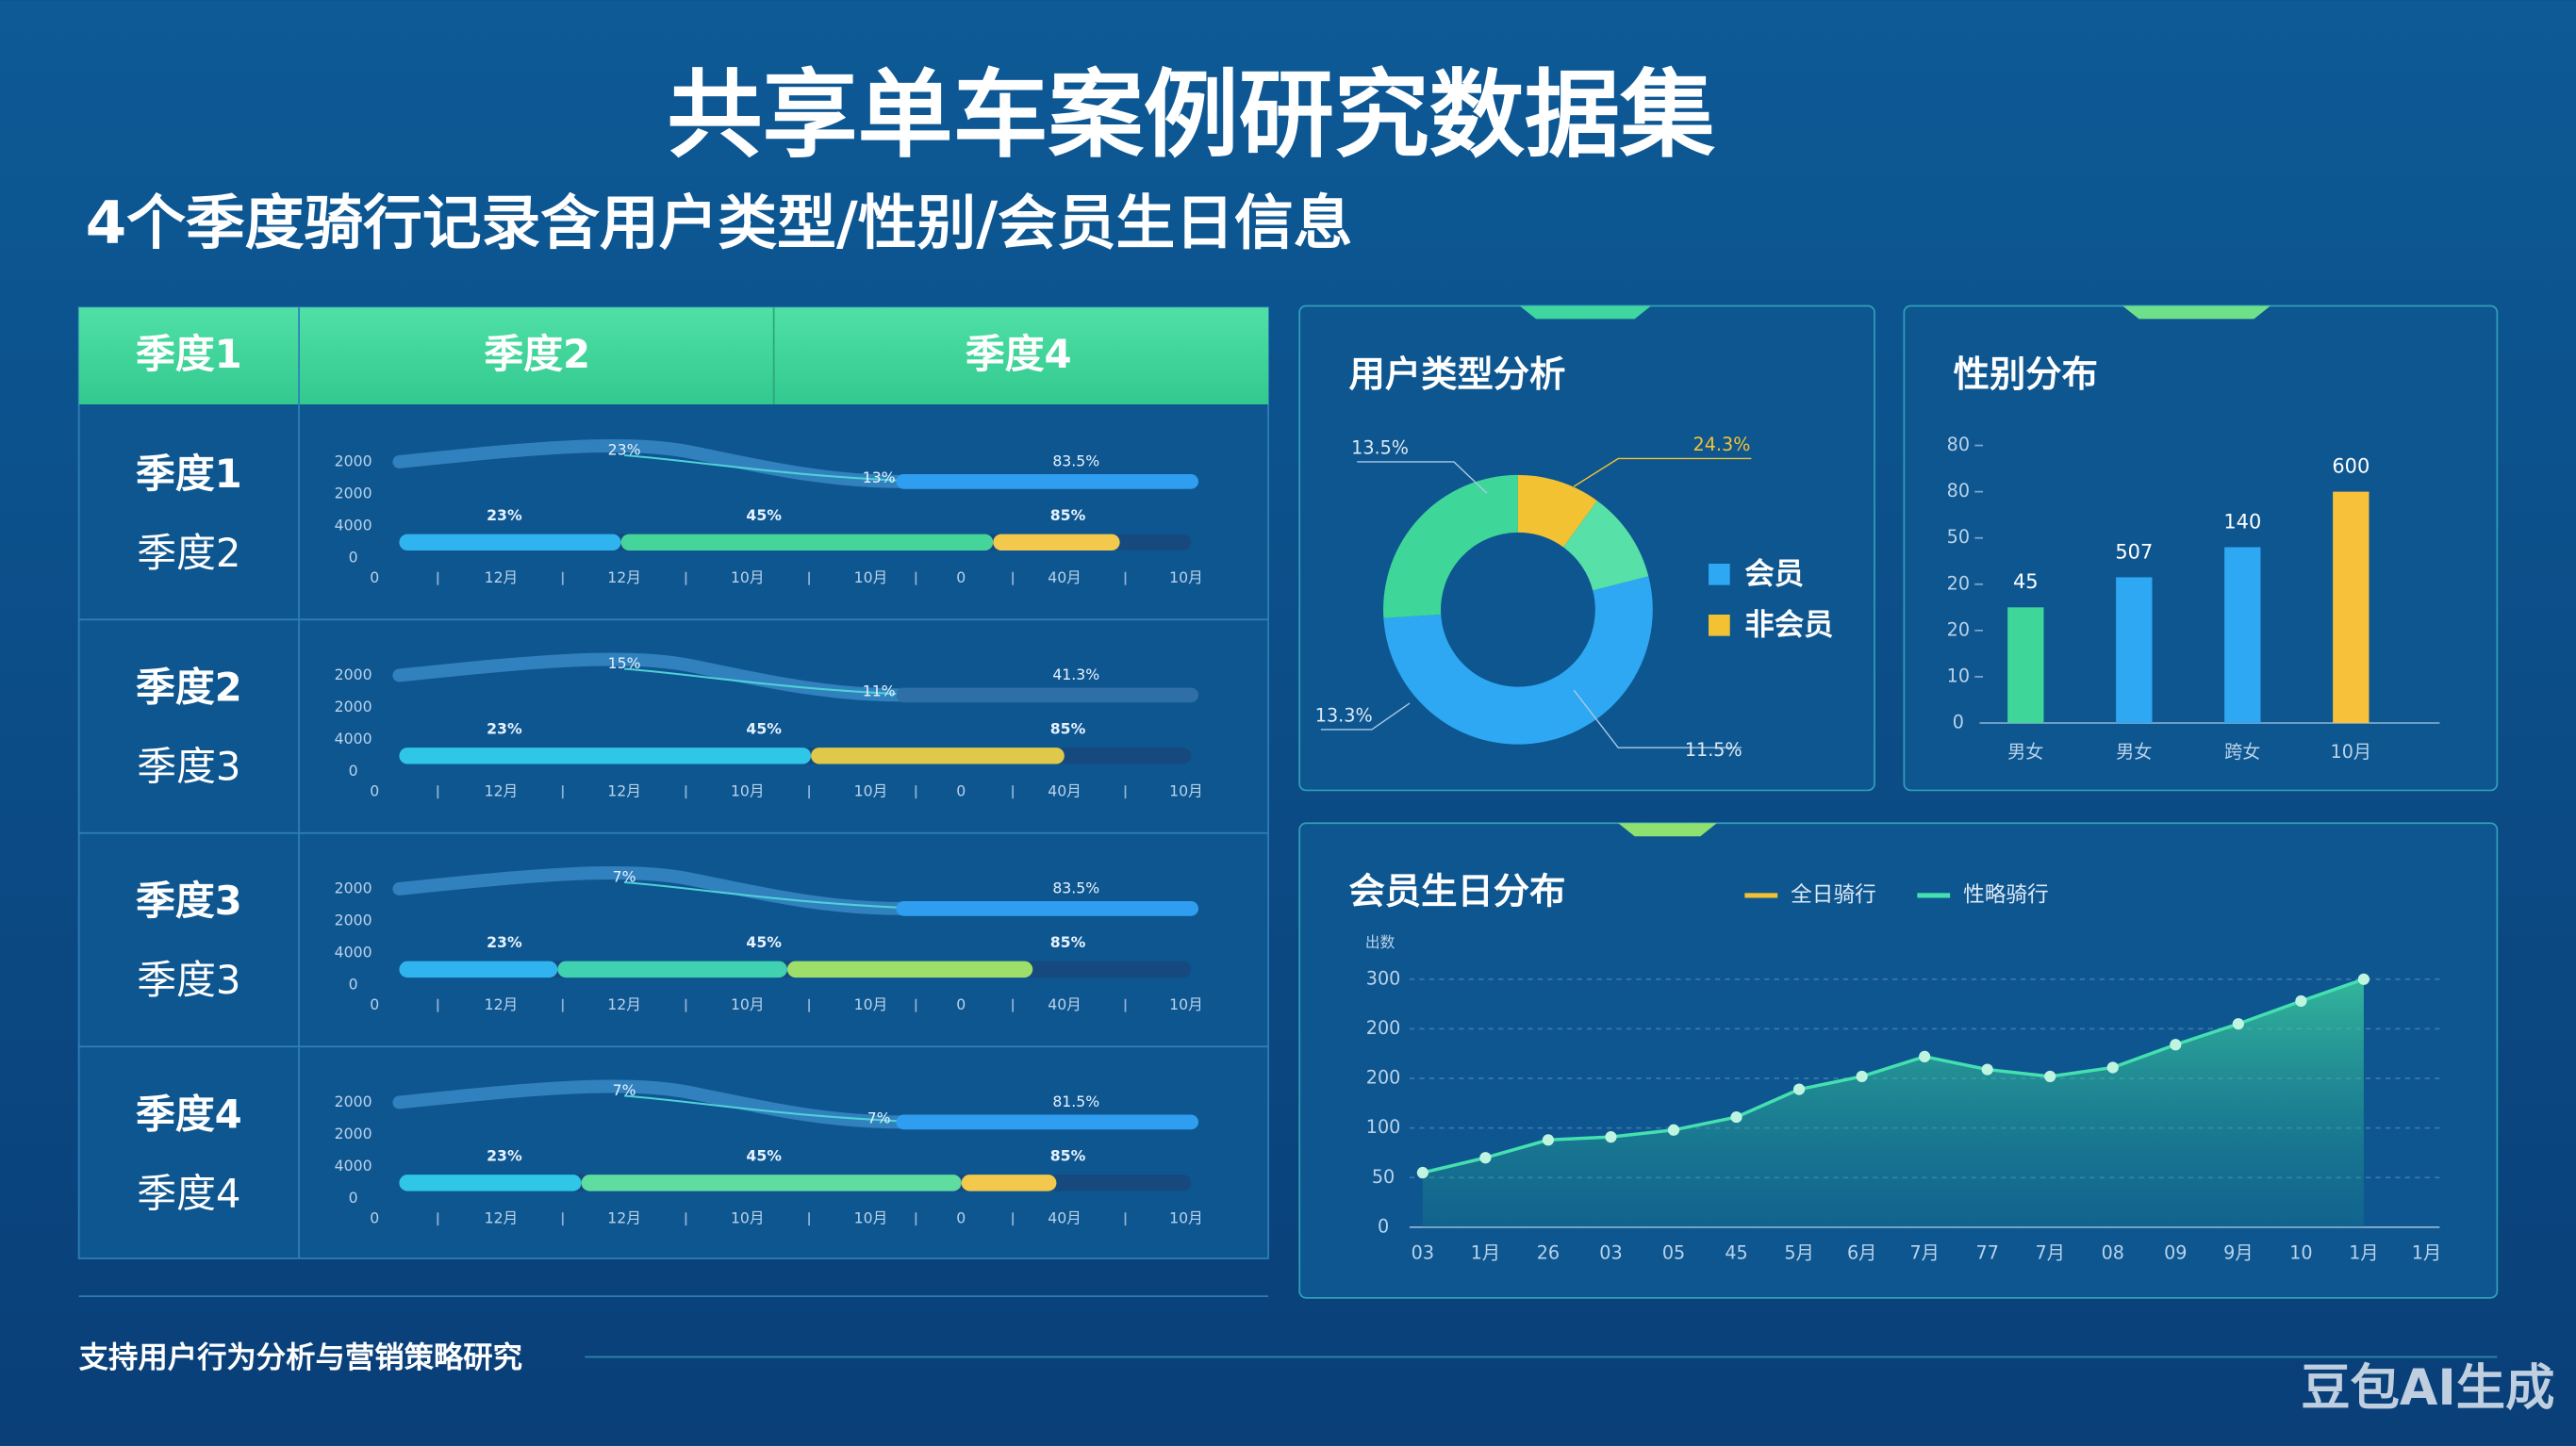  Describe the element at coordinates (879, 477) in the screenshot. I see `line-label: 13%` at that location.